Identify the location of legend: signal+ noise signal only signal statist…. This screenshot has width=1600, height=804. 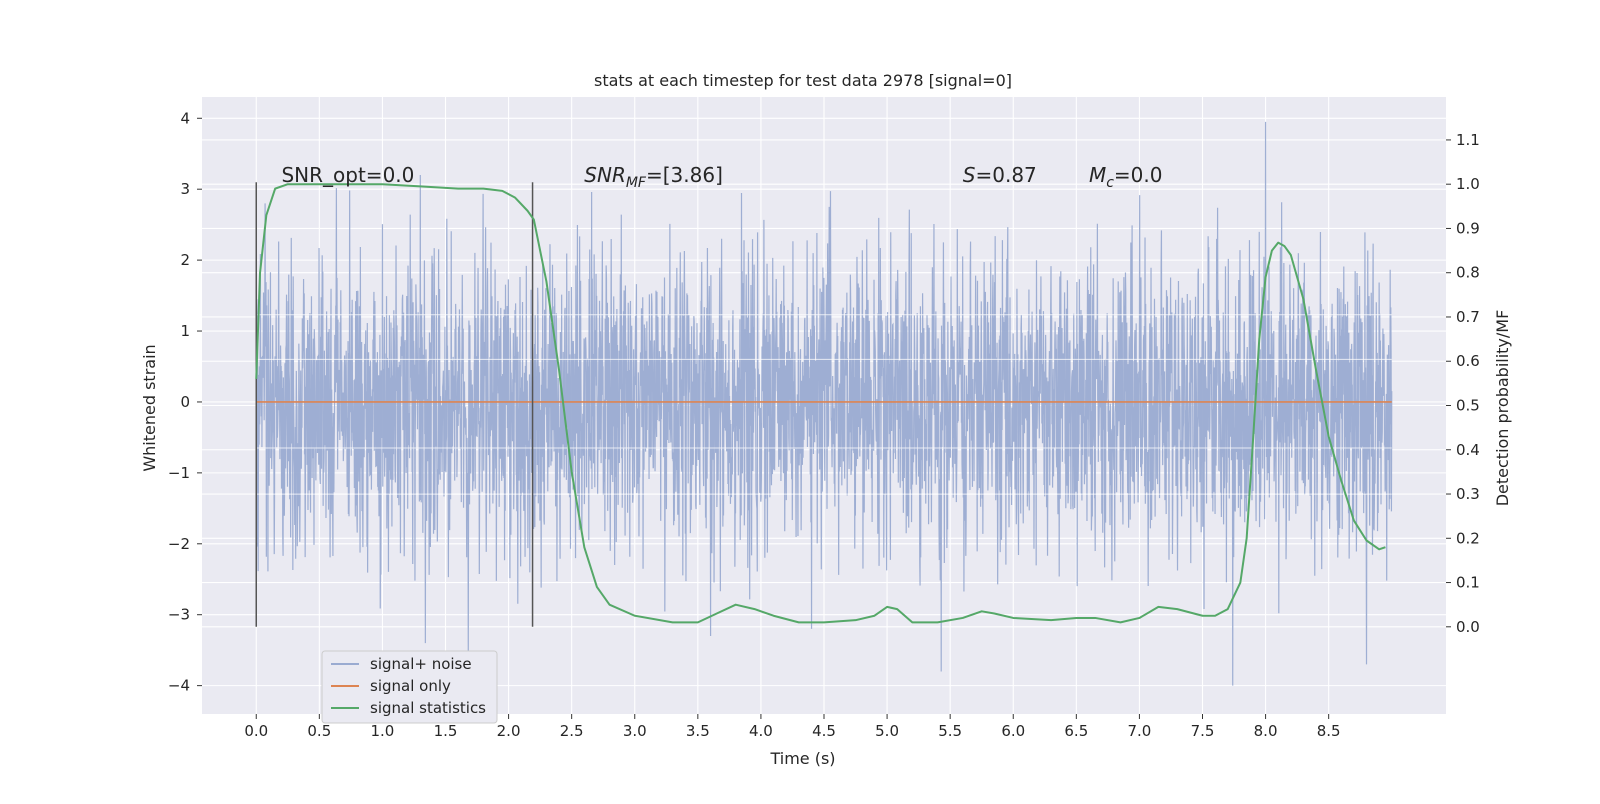
(409, 687).